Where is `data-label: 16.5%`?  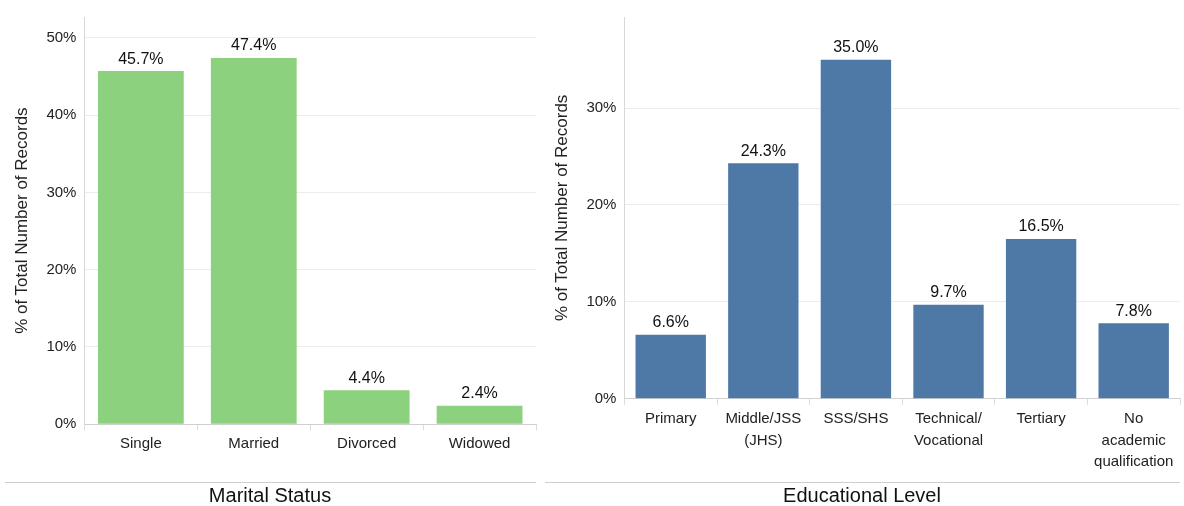 data-label: 16.5% is located at coordinates (1041, 226).